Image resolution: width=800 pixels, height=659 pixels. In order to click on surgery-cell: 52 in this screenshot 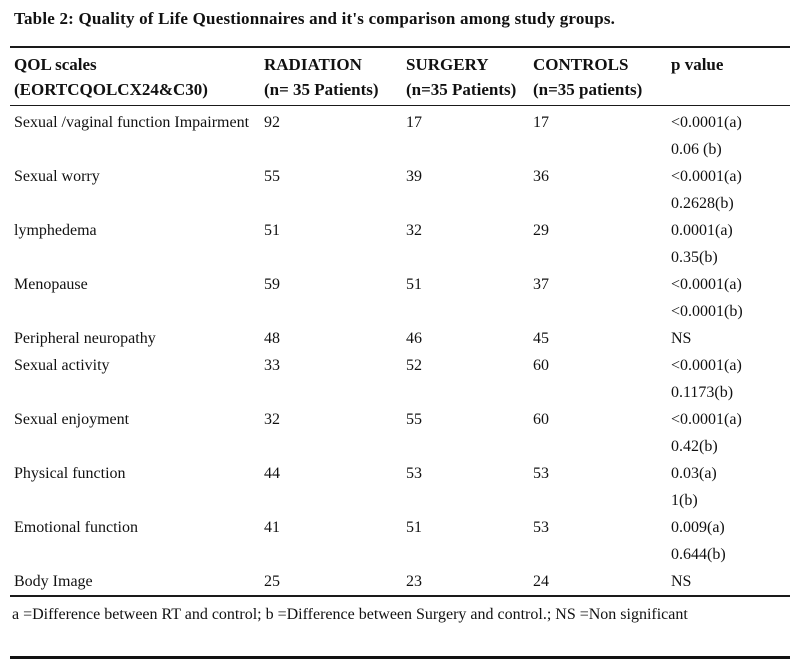, I will do `click(414, 365)`.